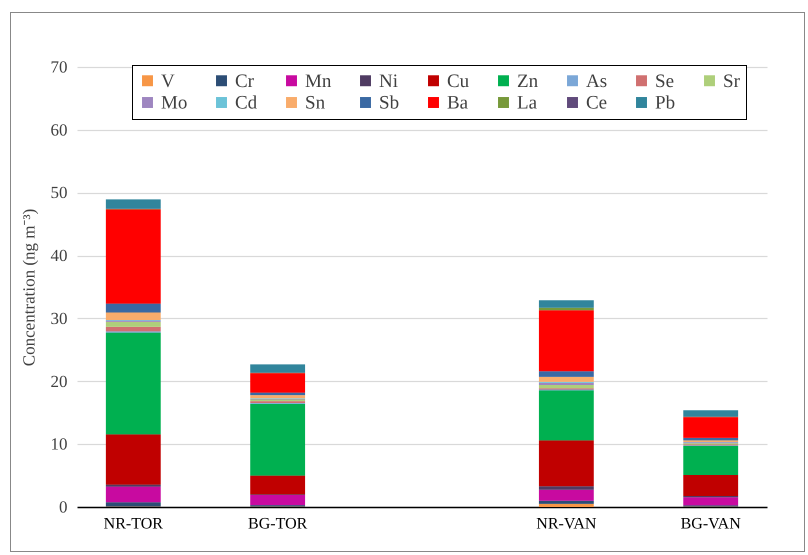 The width and height of the screenshot is (808, 555). Describe the element at coordinates (59, 318) in the screenshot. I see `y-tick-label: 30` at that location.